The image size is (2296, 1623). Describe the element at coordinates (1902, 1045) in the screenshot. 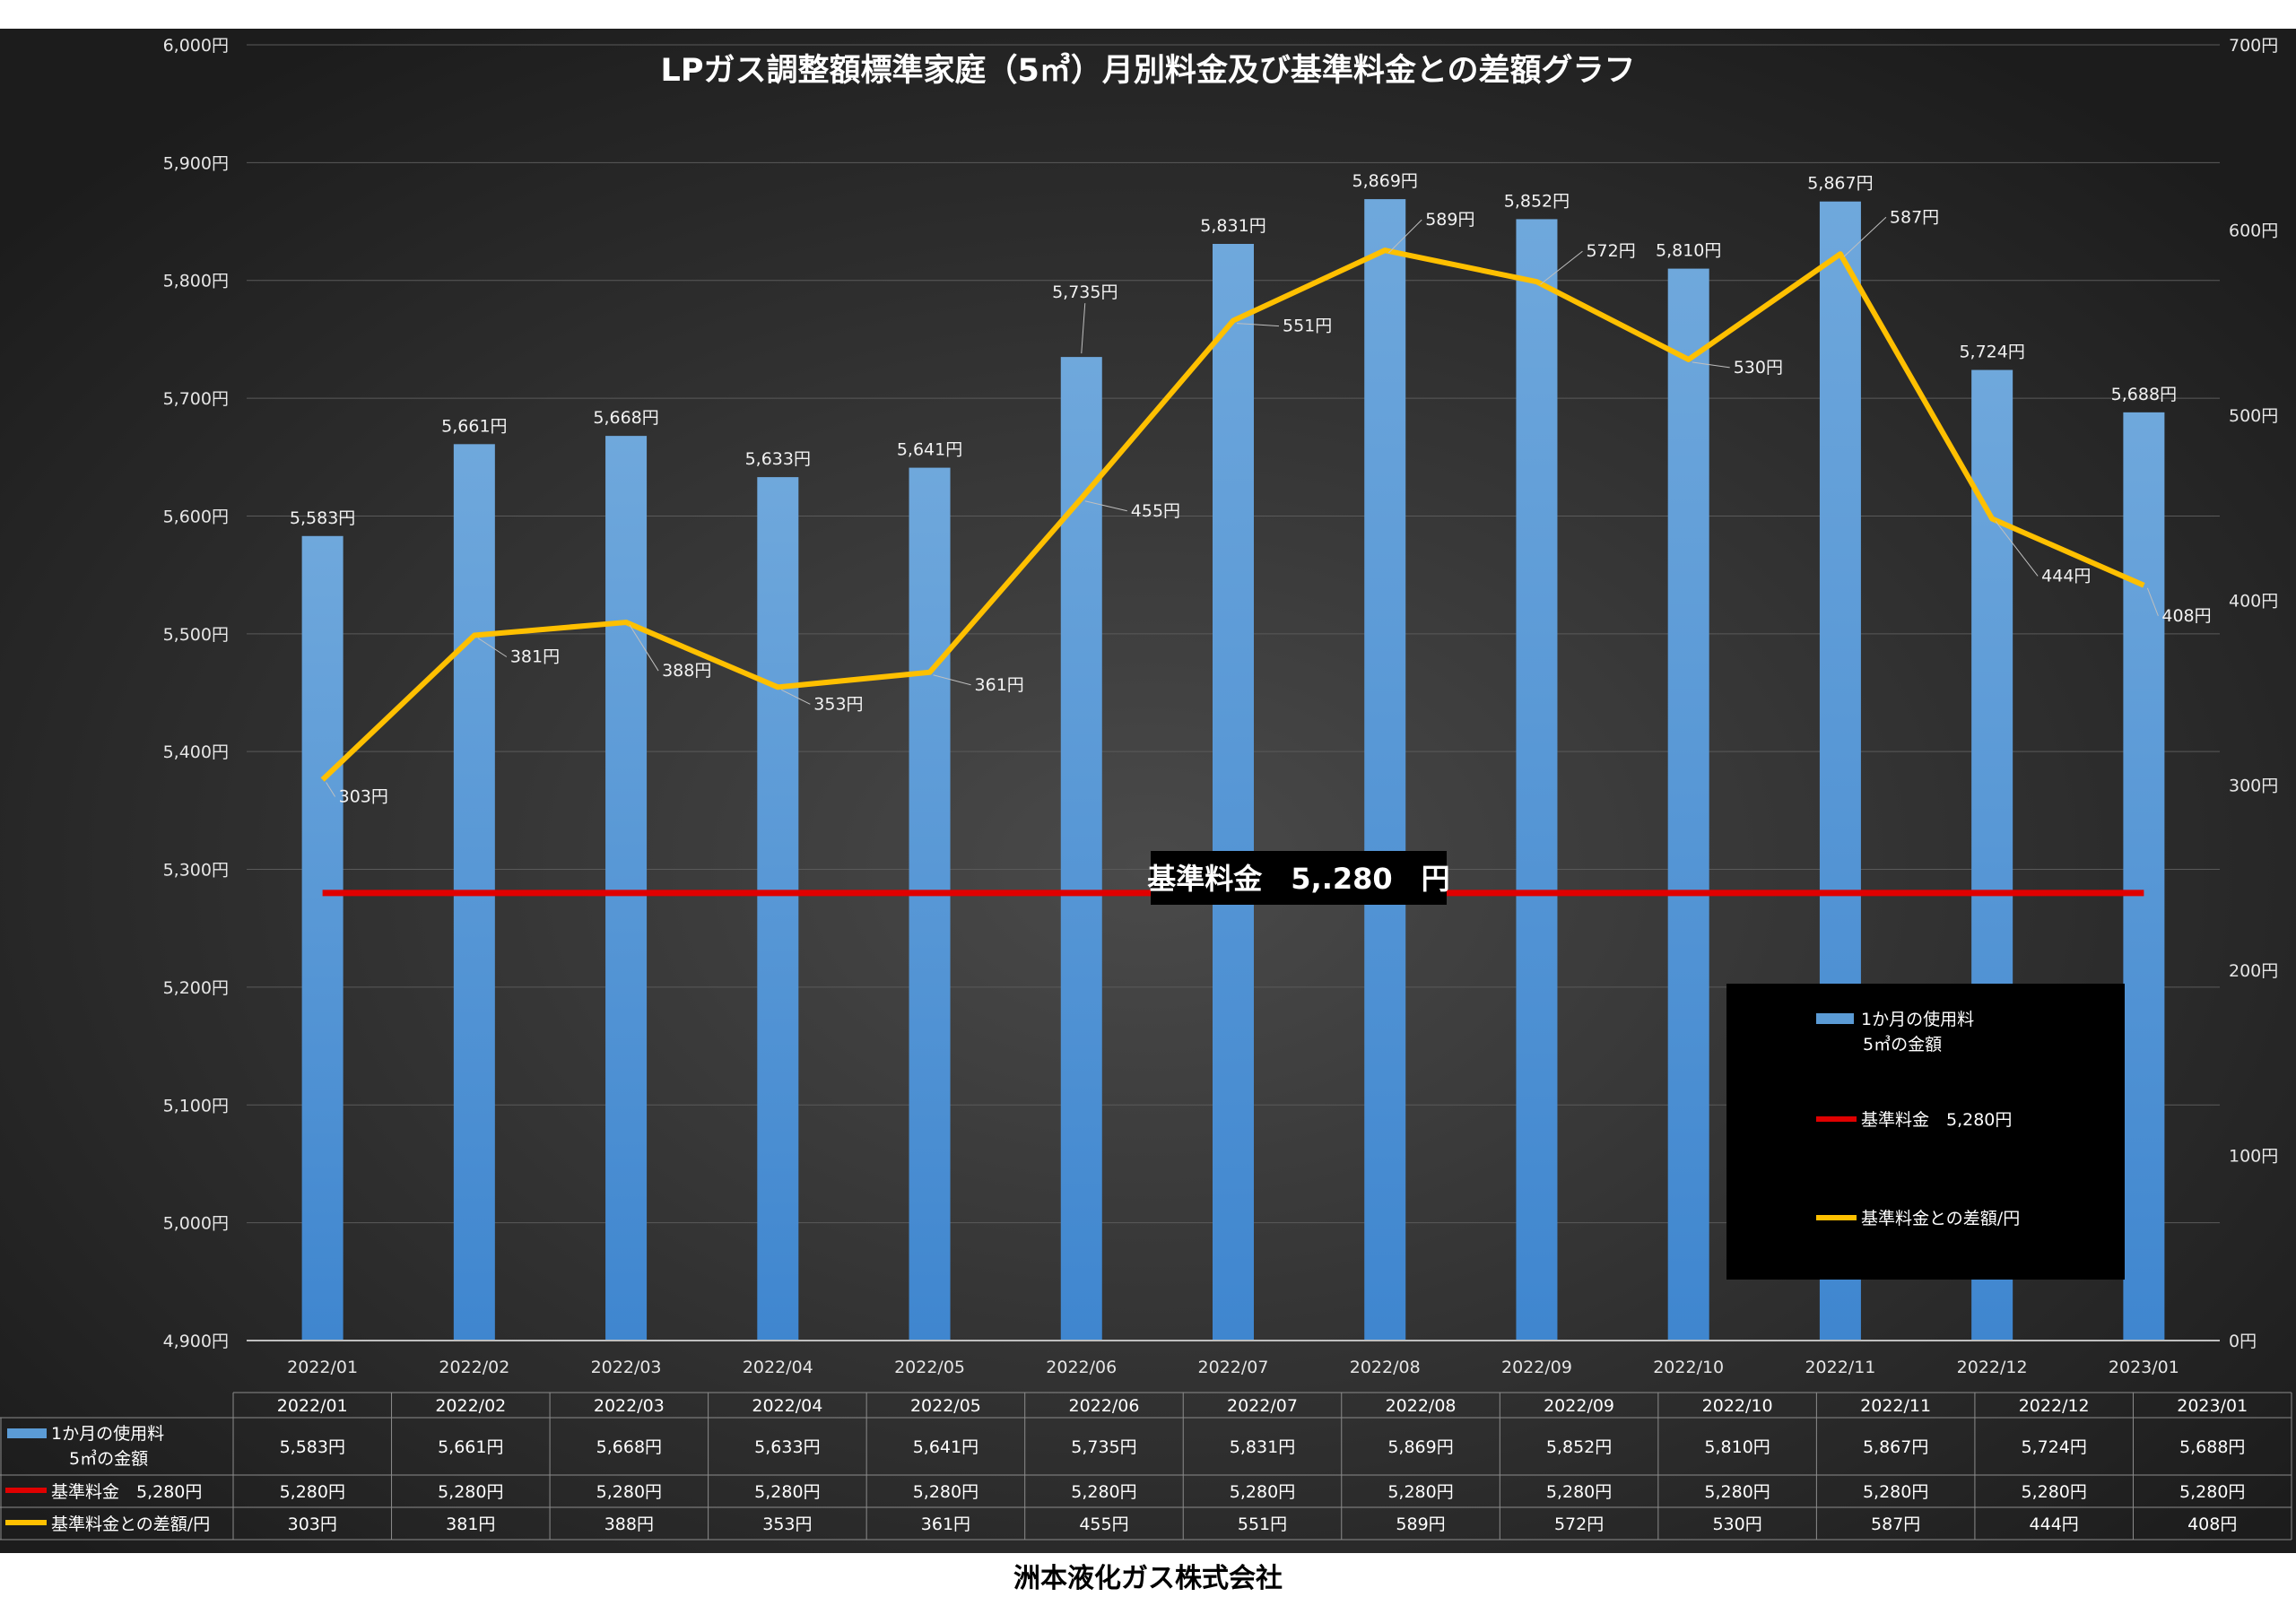

I see `legend-label: 5㎥の金額` at that location.